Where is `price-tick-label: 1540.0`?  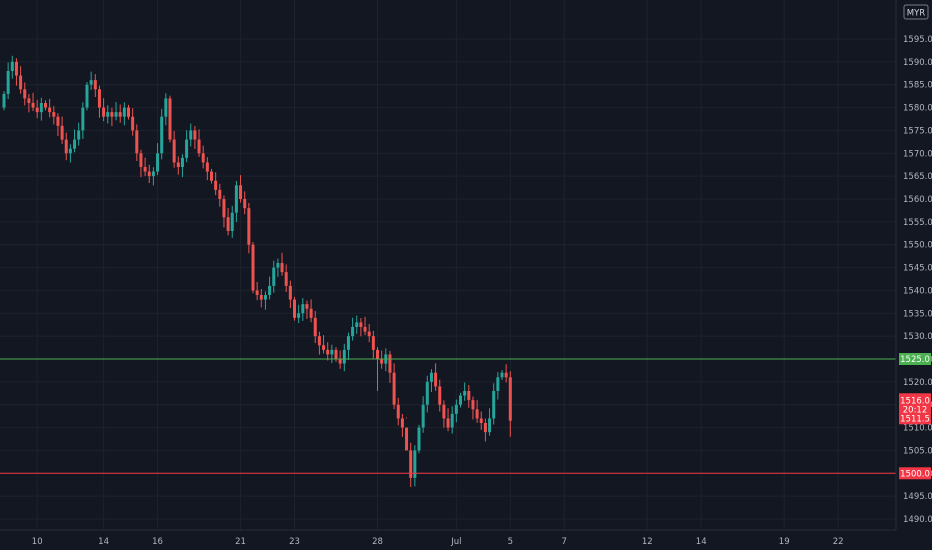
price-tick-label: 1540.0 is located at coordinates (917, 291).